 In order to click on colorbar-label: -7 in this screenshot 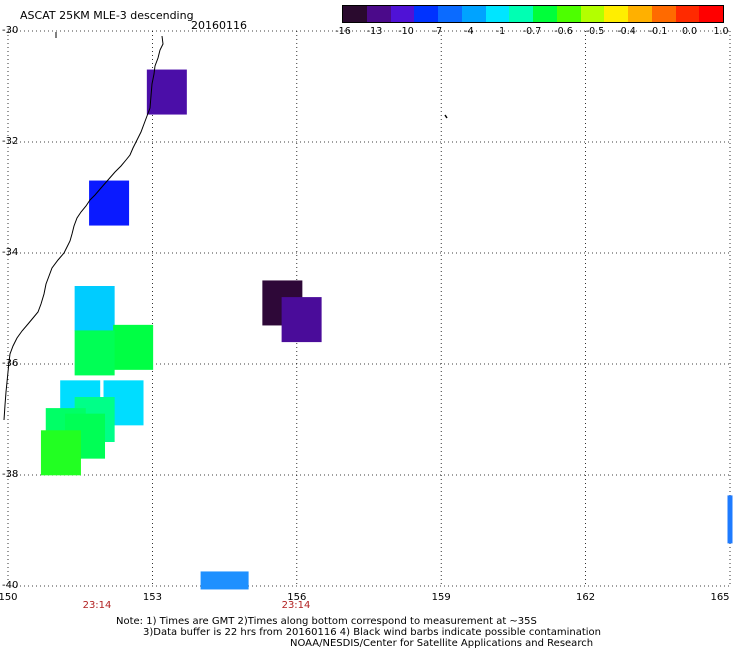, I will do `click(437, 31)`.